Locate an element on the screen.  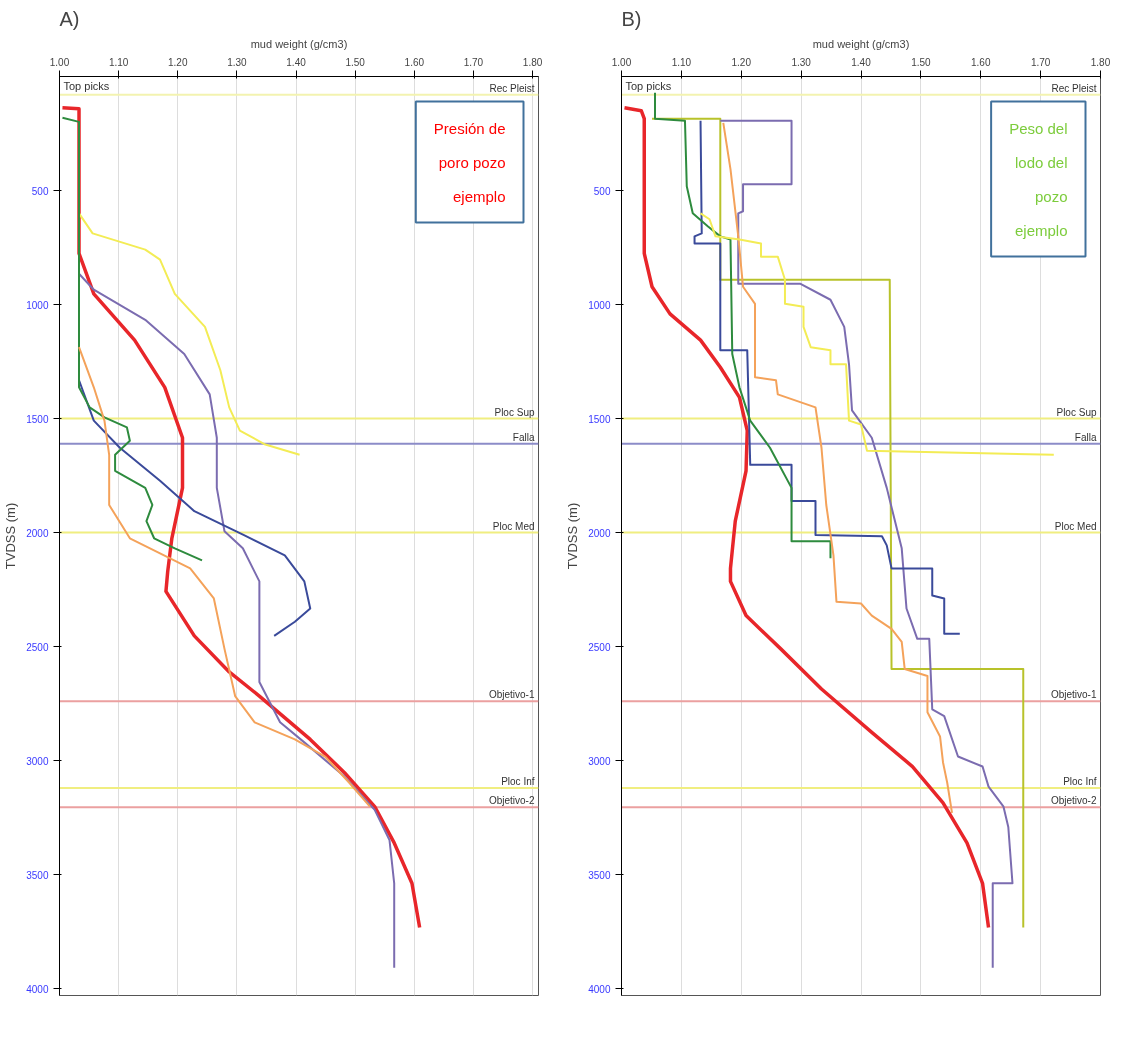
chart-title: B) is located at coordinates (631, 18).